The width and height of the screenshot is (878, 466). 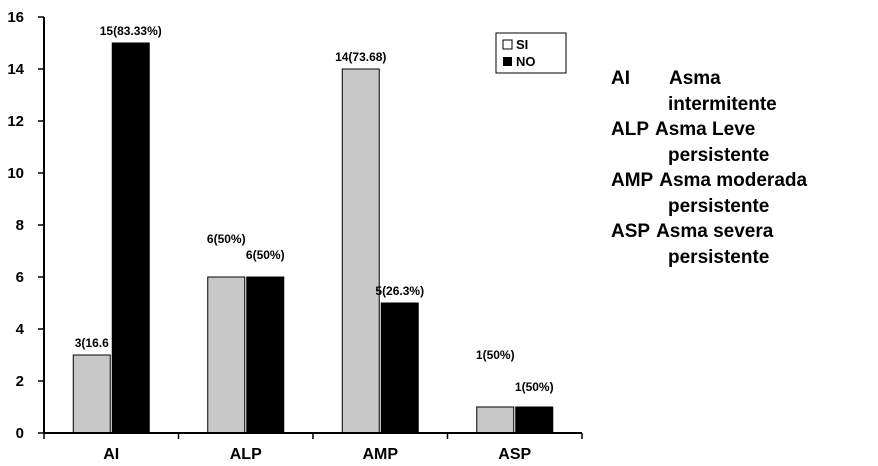 What do you see at coordinates (695, 78) in the screenshot?
I see `abbreviation-desc-line1: Asma` at bounding box center [695, 78].